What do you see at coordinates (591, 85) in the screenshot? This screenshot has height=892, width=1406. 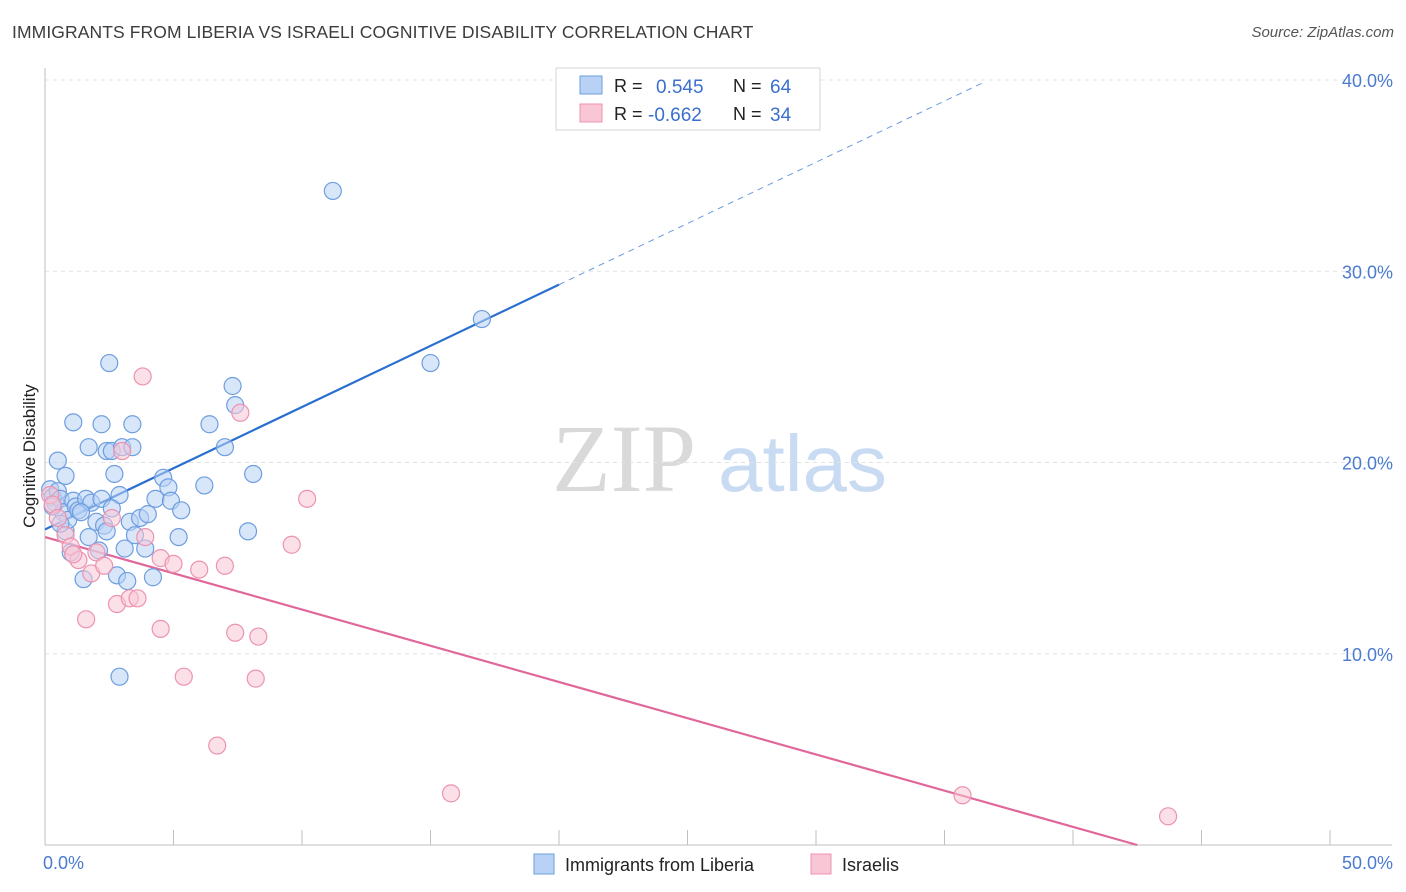 I see `stats-swatch-blue` at bounding box center [591, 85].